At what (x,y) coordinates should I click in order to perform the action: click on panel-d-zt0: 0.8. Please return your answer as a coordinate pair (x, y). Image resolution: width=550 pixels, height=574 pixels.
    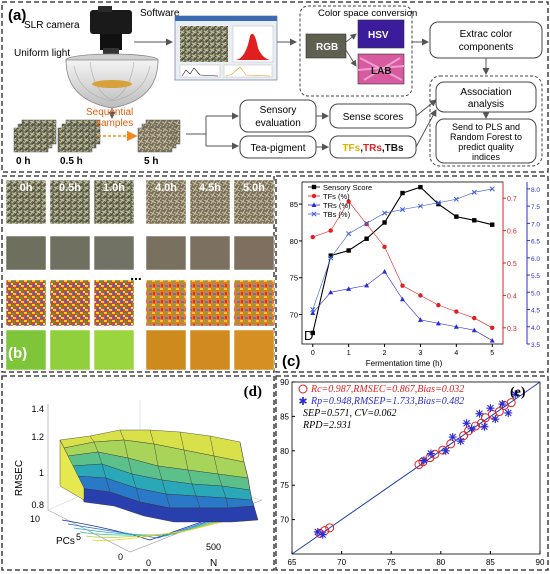
    Looking at the image, I should click on (37, 505).